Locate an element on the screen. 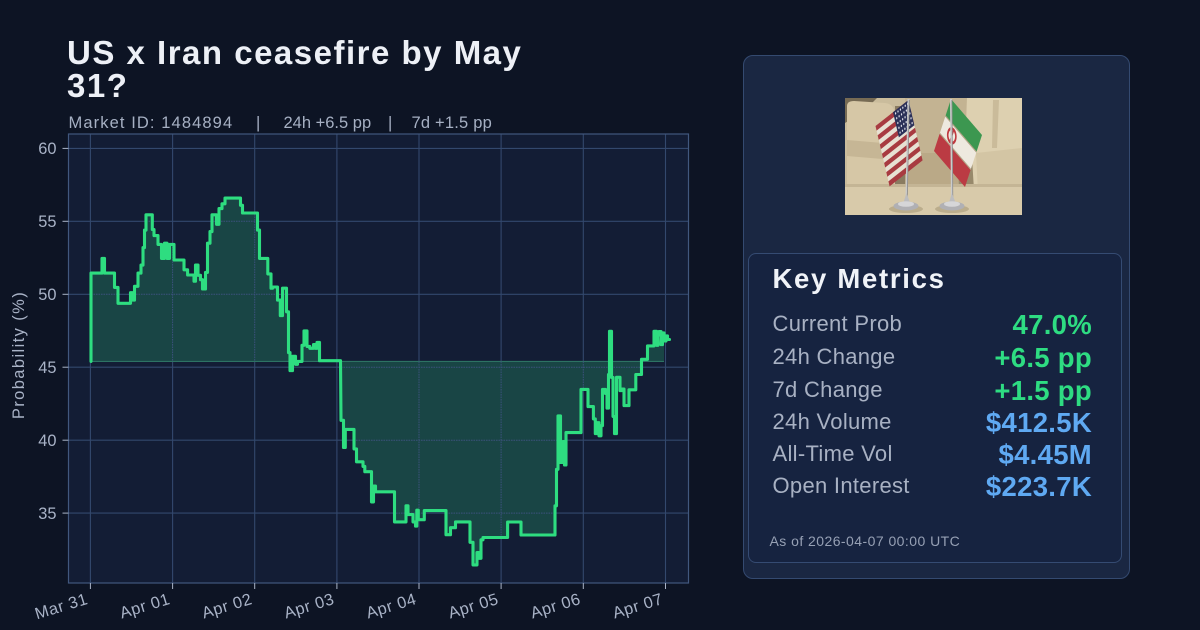 Image resolution: width=1200 pixels, height=630 pixels. svg-text: Apr 05 is located at coordinates (473, 606).